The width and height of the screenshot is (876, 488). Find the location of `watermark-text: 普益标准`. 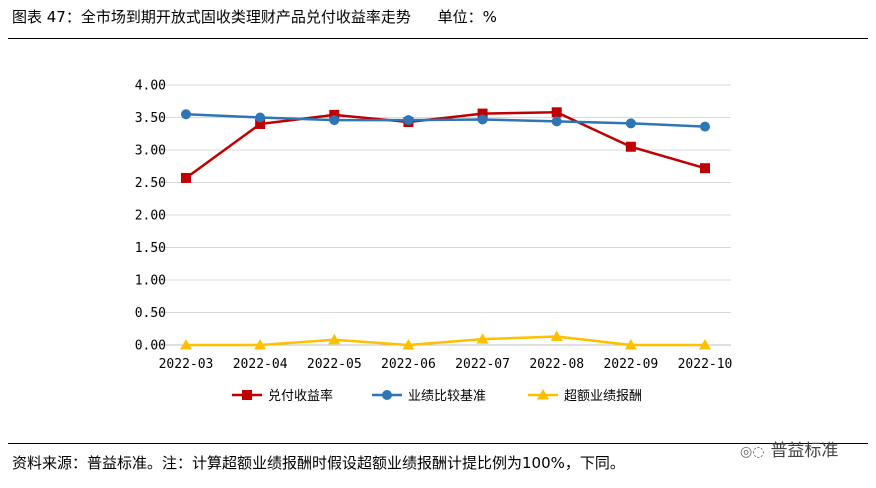

watermark-text: 普益标准 is located at coordinates (804, 451).